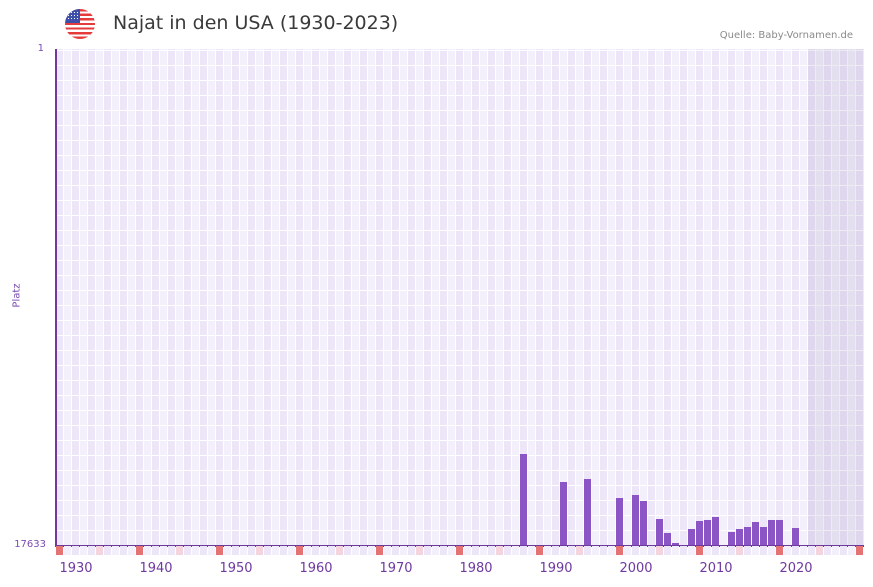 The width and height of the screenshot is (873, 587). Describe the element at coordinates (563, 513) in the screenshot. I see `bar-1991` at that location.